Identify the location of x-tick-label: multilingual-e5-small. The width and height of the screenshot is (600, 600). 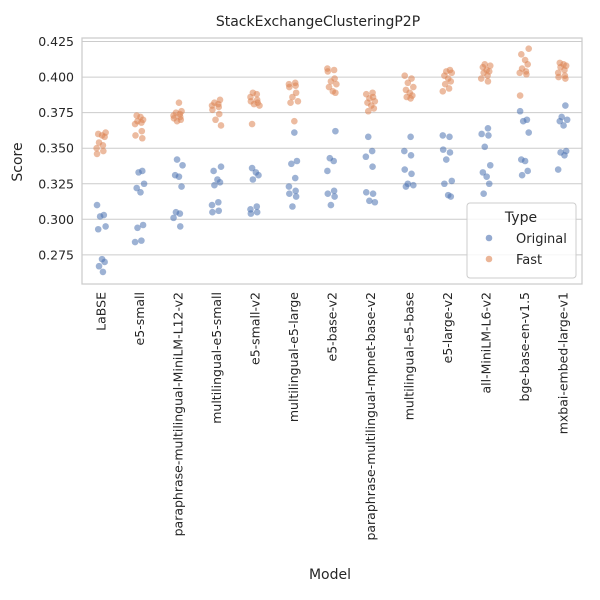
(216, 358).